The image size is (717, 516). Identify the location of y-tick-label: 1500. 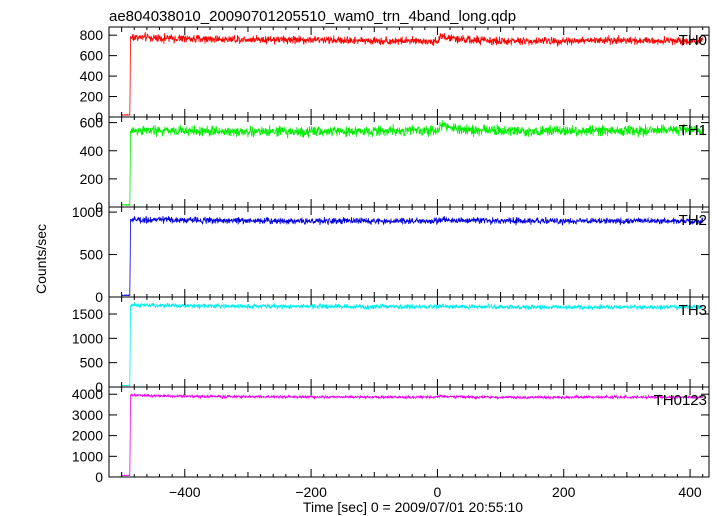
(87, 314).